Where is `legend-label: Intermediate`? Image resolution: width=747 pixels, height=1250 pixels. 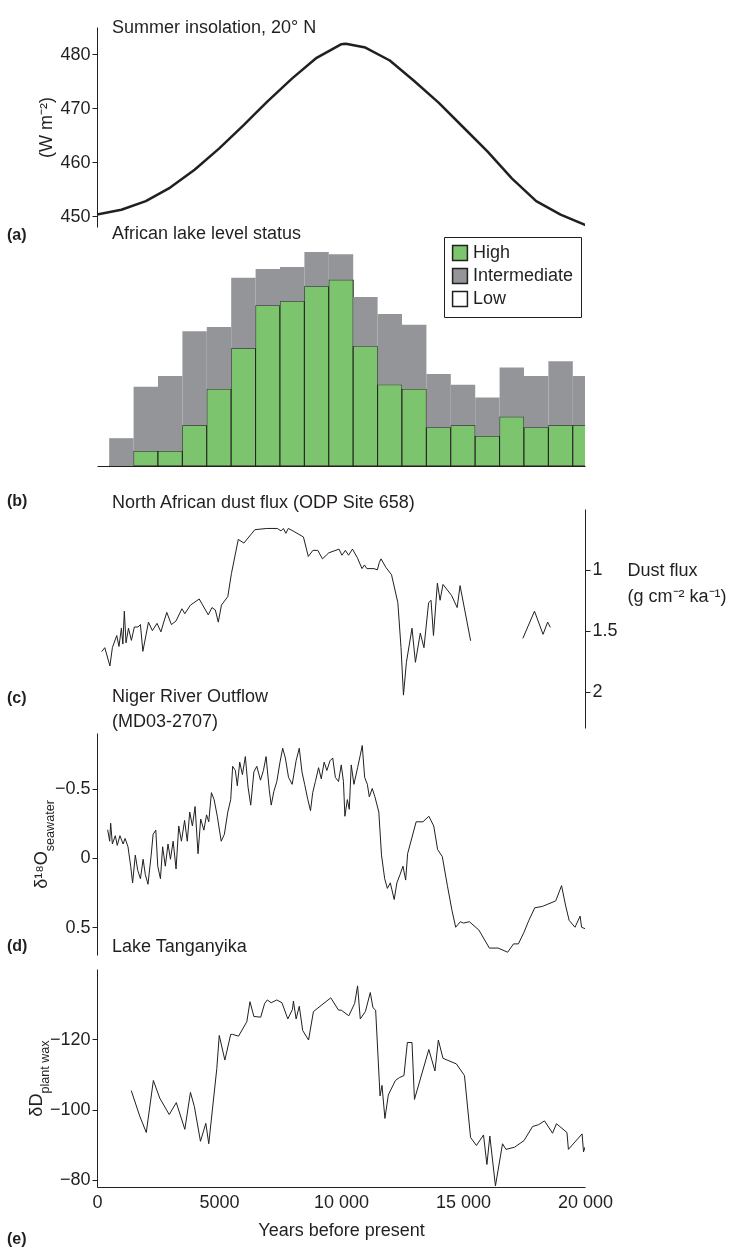 legend-label: Intermediate is located at coordinates (523, 275).